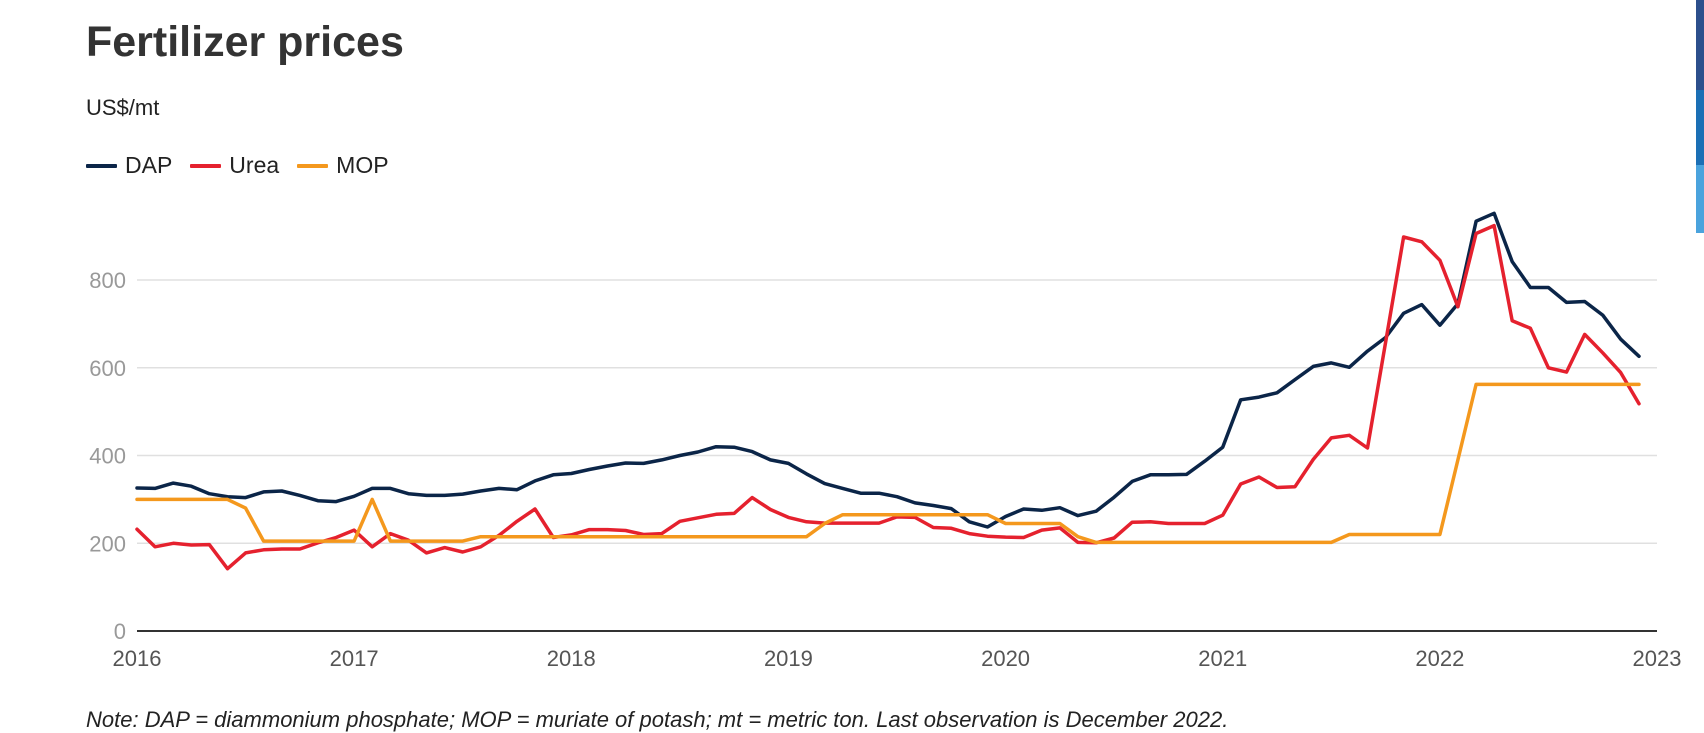 The image size is (1704, 733). I want to click on y-tick-label-600: 600, so click(107, 368).